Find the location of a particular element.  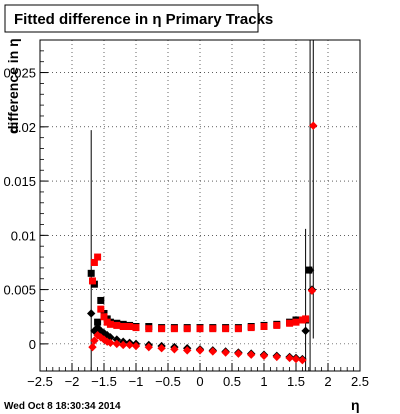

x-tick-label: 1.5 is located at coordinates (296, 381).